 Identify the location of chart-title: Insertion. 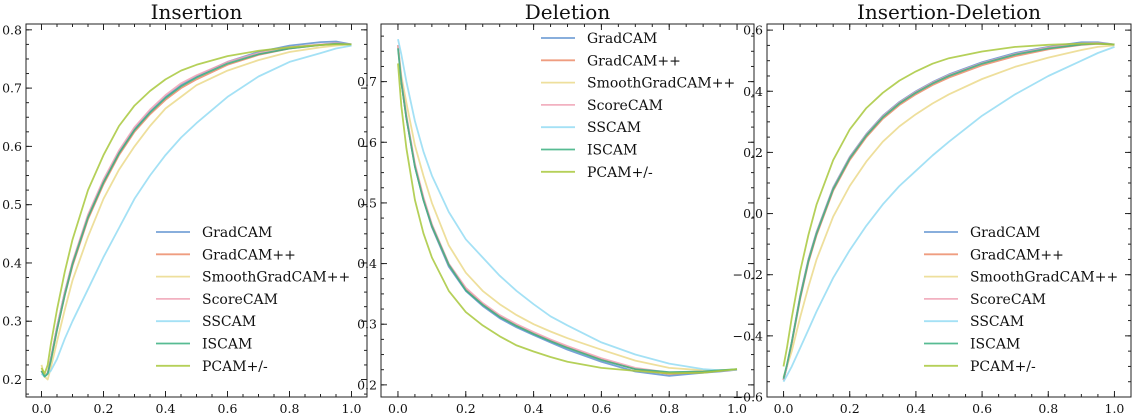
(197, 12).